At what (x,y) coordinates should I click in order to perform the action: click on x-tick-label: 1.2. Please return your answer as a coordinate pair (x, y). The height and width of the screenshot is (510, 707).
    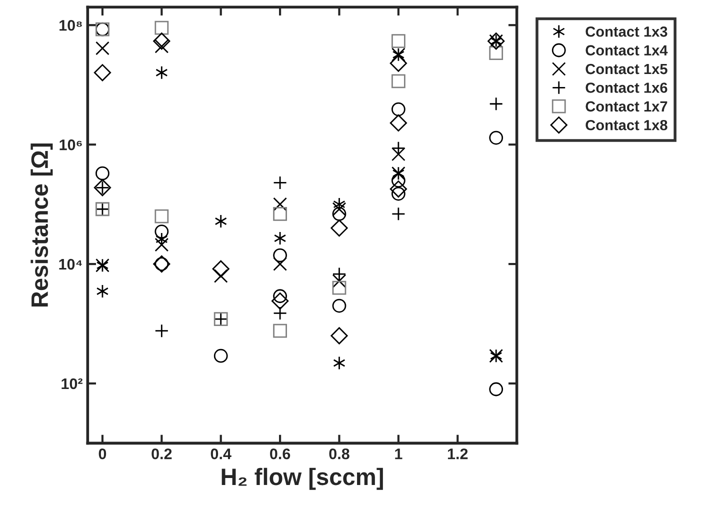
    Looking at the image, I should click on (458, 454).